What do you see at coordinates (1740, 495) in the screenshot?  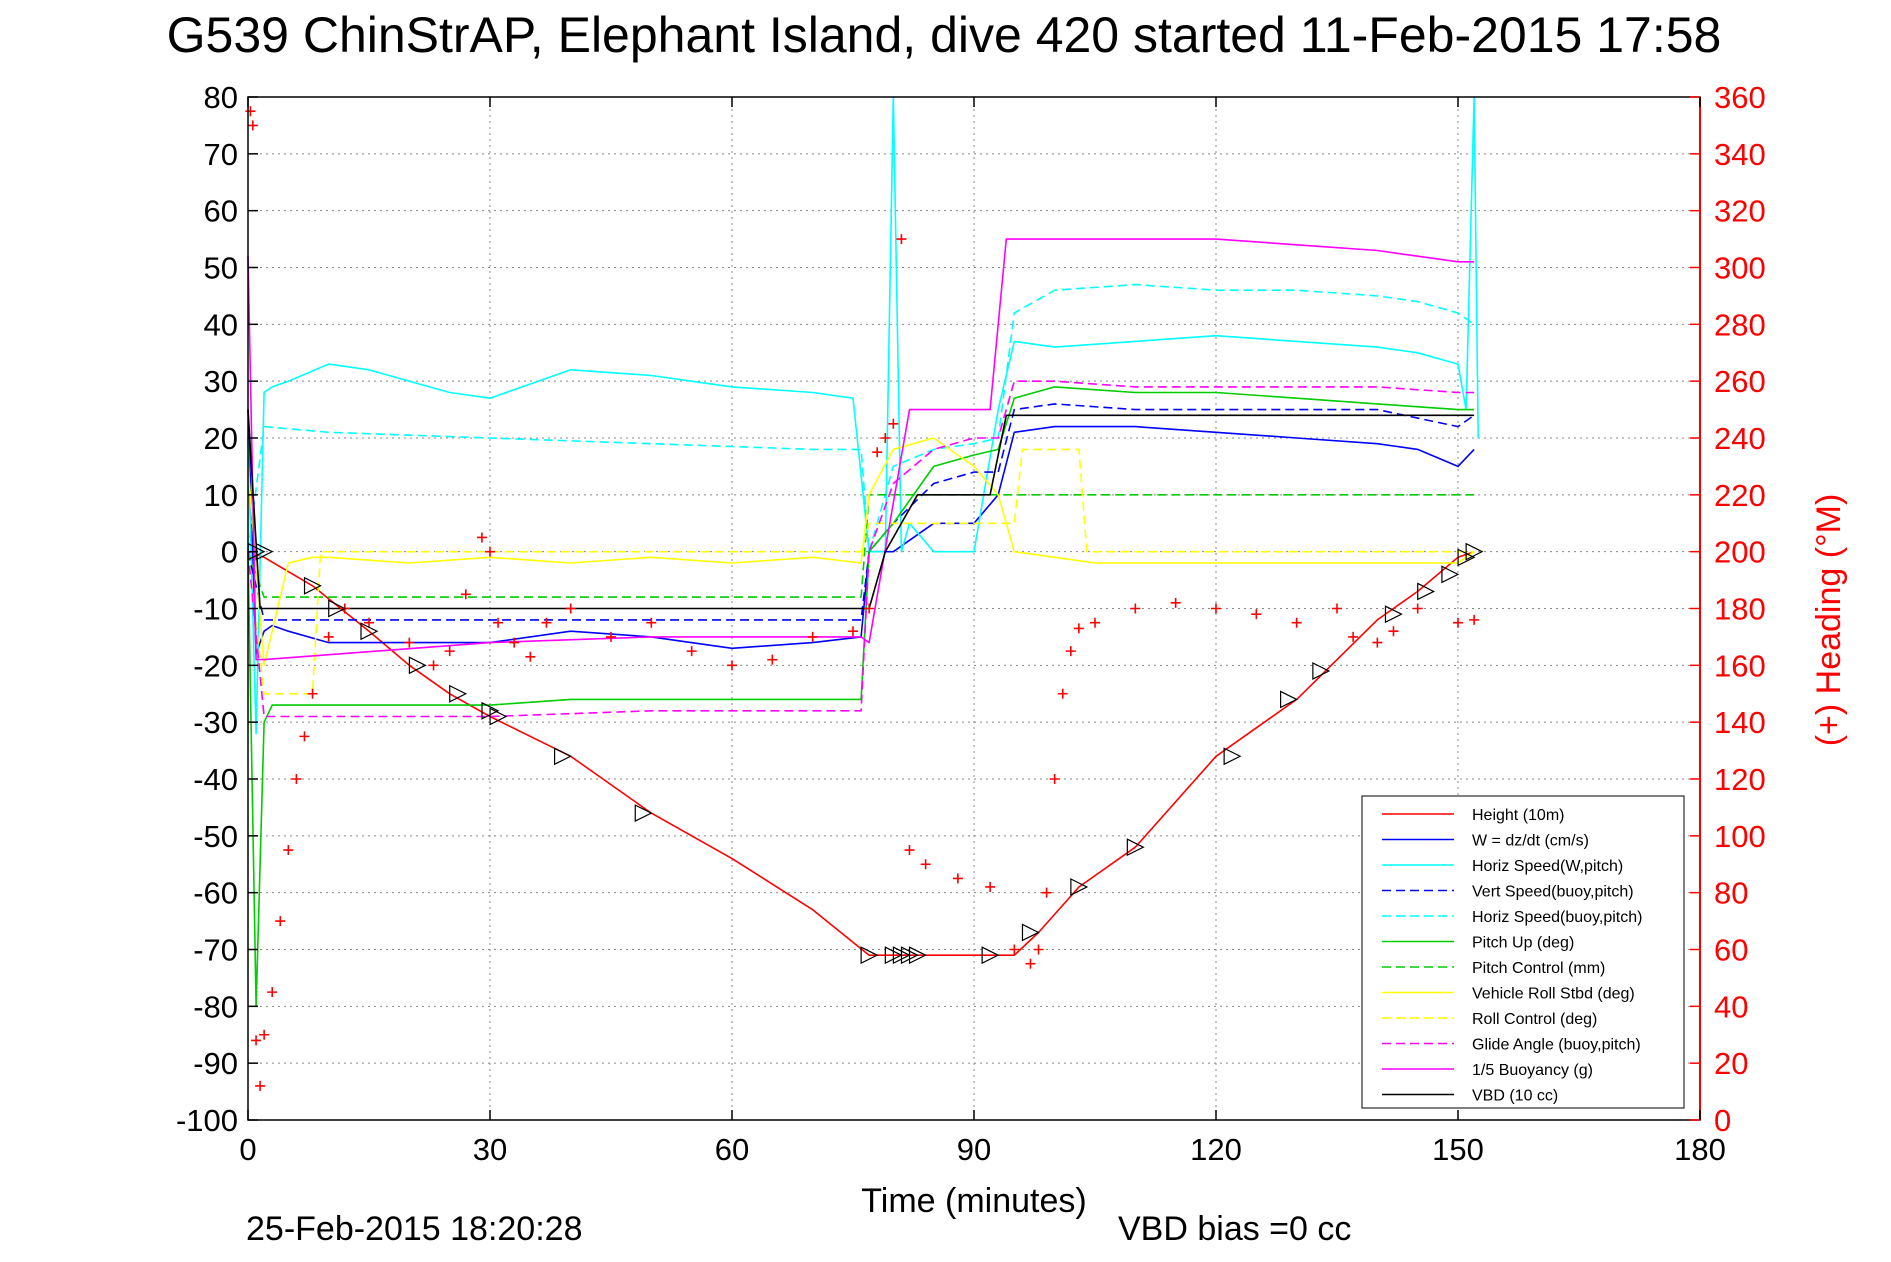 I see `y2-tick-label: 220` at bounding box center [1740, 495].